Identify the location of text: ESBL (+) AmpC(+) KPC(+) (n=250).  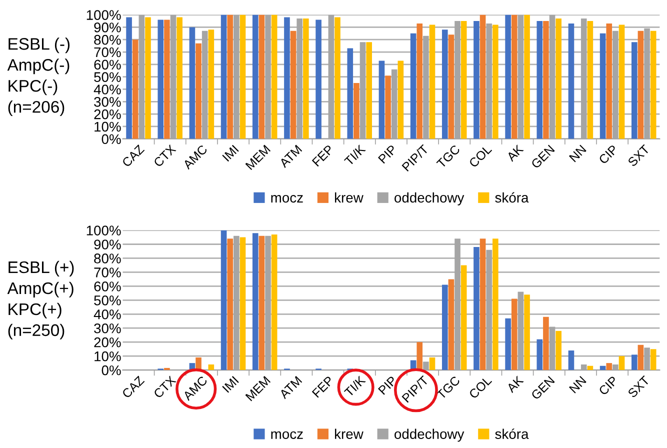
(40, 300).